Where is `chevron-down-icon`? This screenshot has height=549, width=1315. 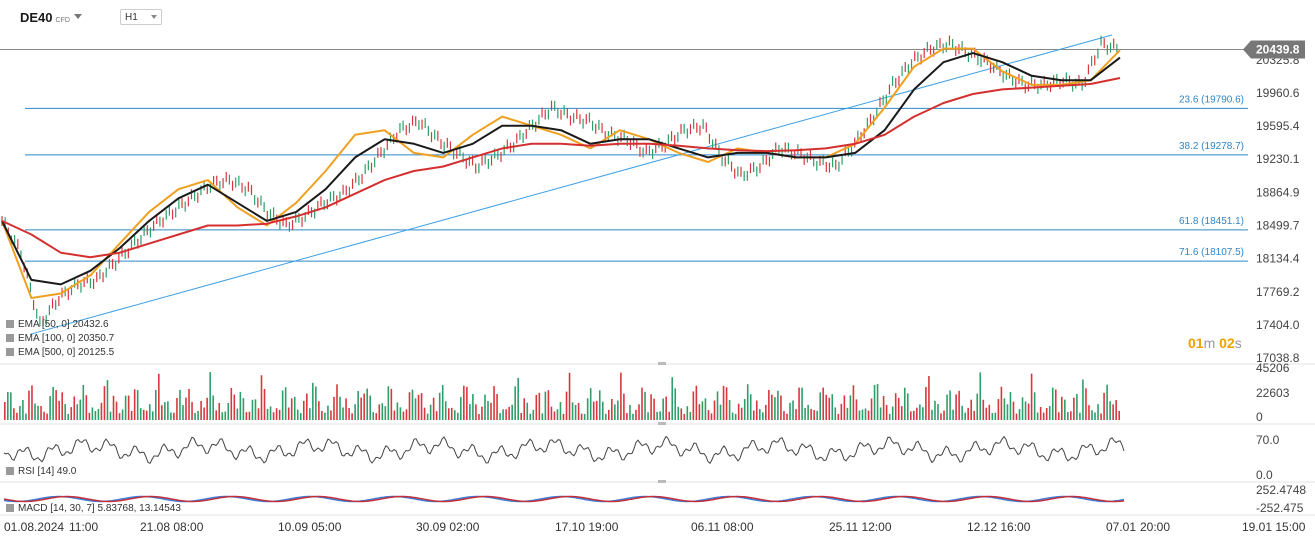
chevron-down-icon is located at coordinates (154, 17).